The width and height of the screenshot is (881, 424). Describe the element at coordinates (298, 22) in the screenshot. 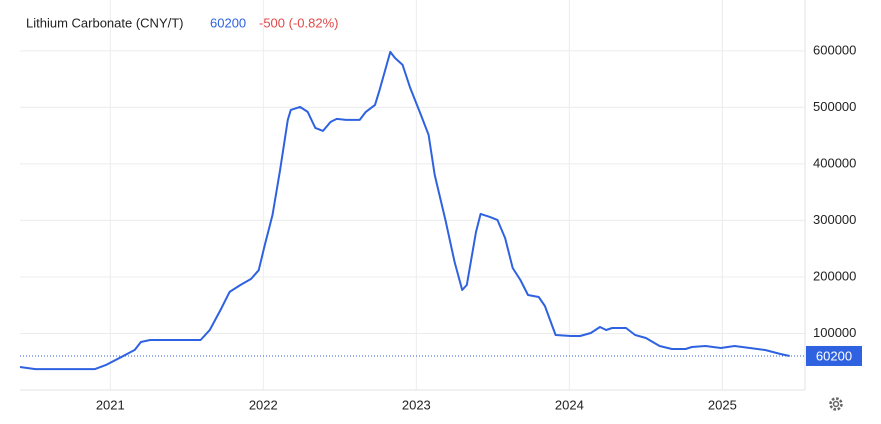

I see `change: -500 (-0.82%)` at that location.